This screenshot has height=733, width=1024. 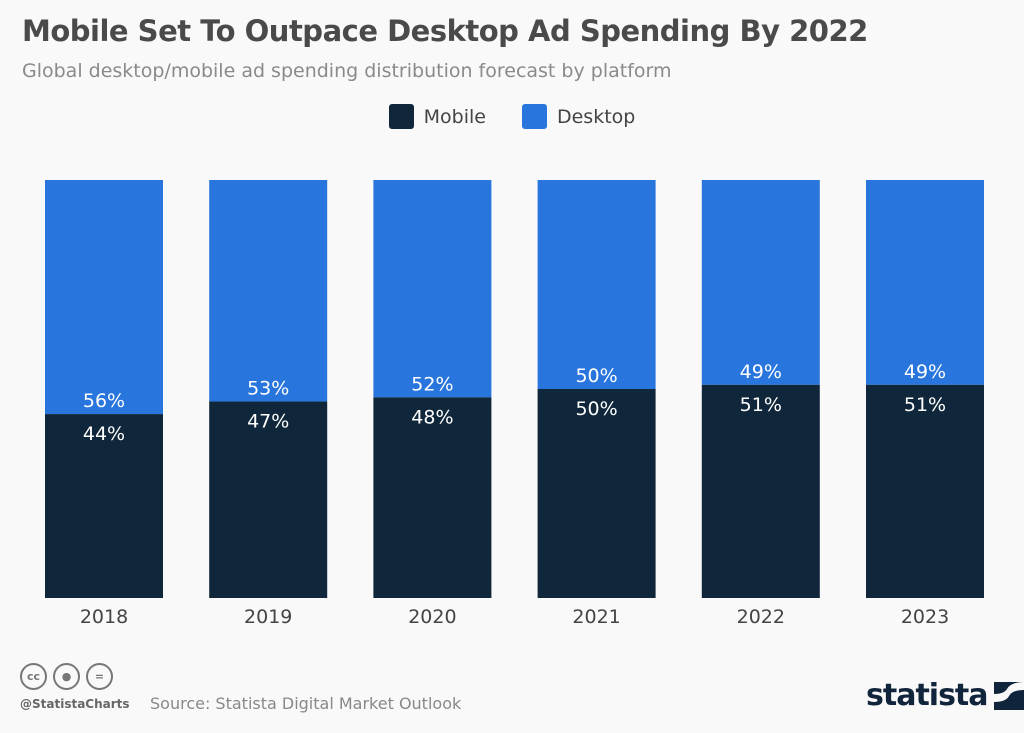 I want to click on statista-logo-icon, so click(x=1008, y=695).